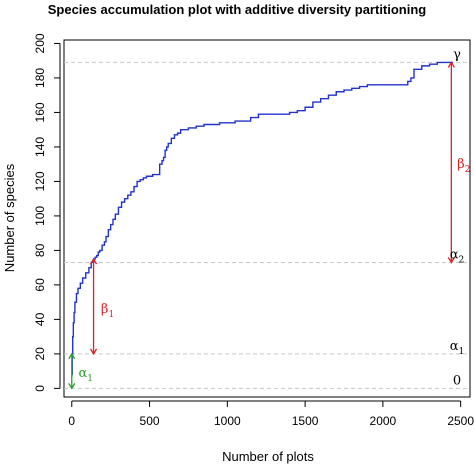 The height and width of the screenshot is (467, 474). What do you see at coordinates (71, 421) in the screenshot?
I see `x-tick-label: 0` at bounding box center [71, 421].